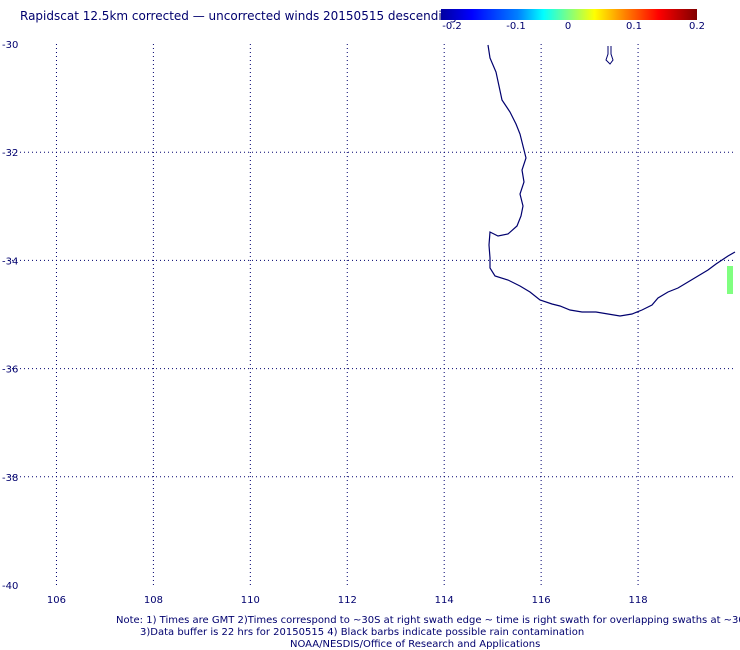 The height and width of the screenshot is (650, 740). What do you see at coordinates (452, 26) in the screenshot?
I see `colorbar-label-min: -0.2` at bounding box center [452, 26].